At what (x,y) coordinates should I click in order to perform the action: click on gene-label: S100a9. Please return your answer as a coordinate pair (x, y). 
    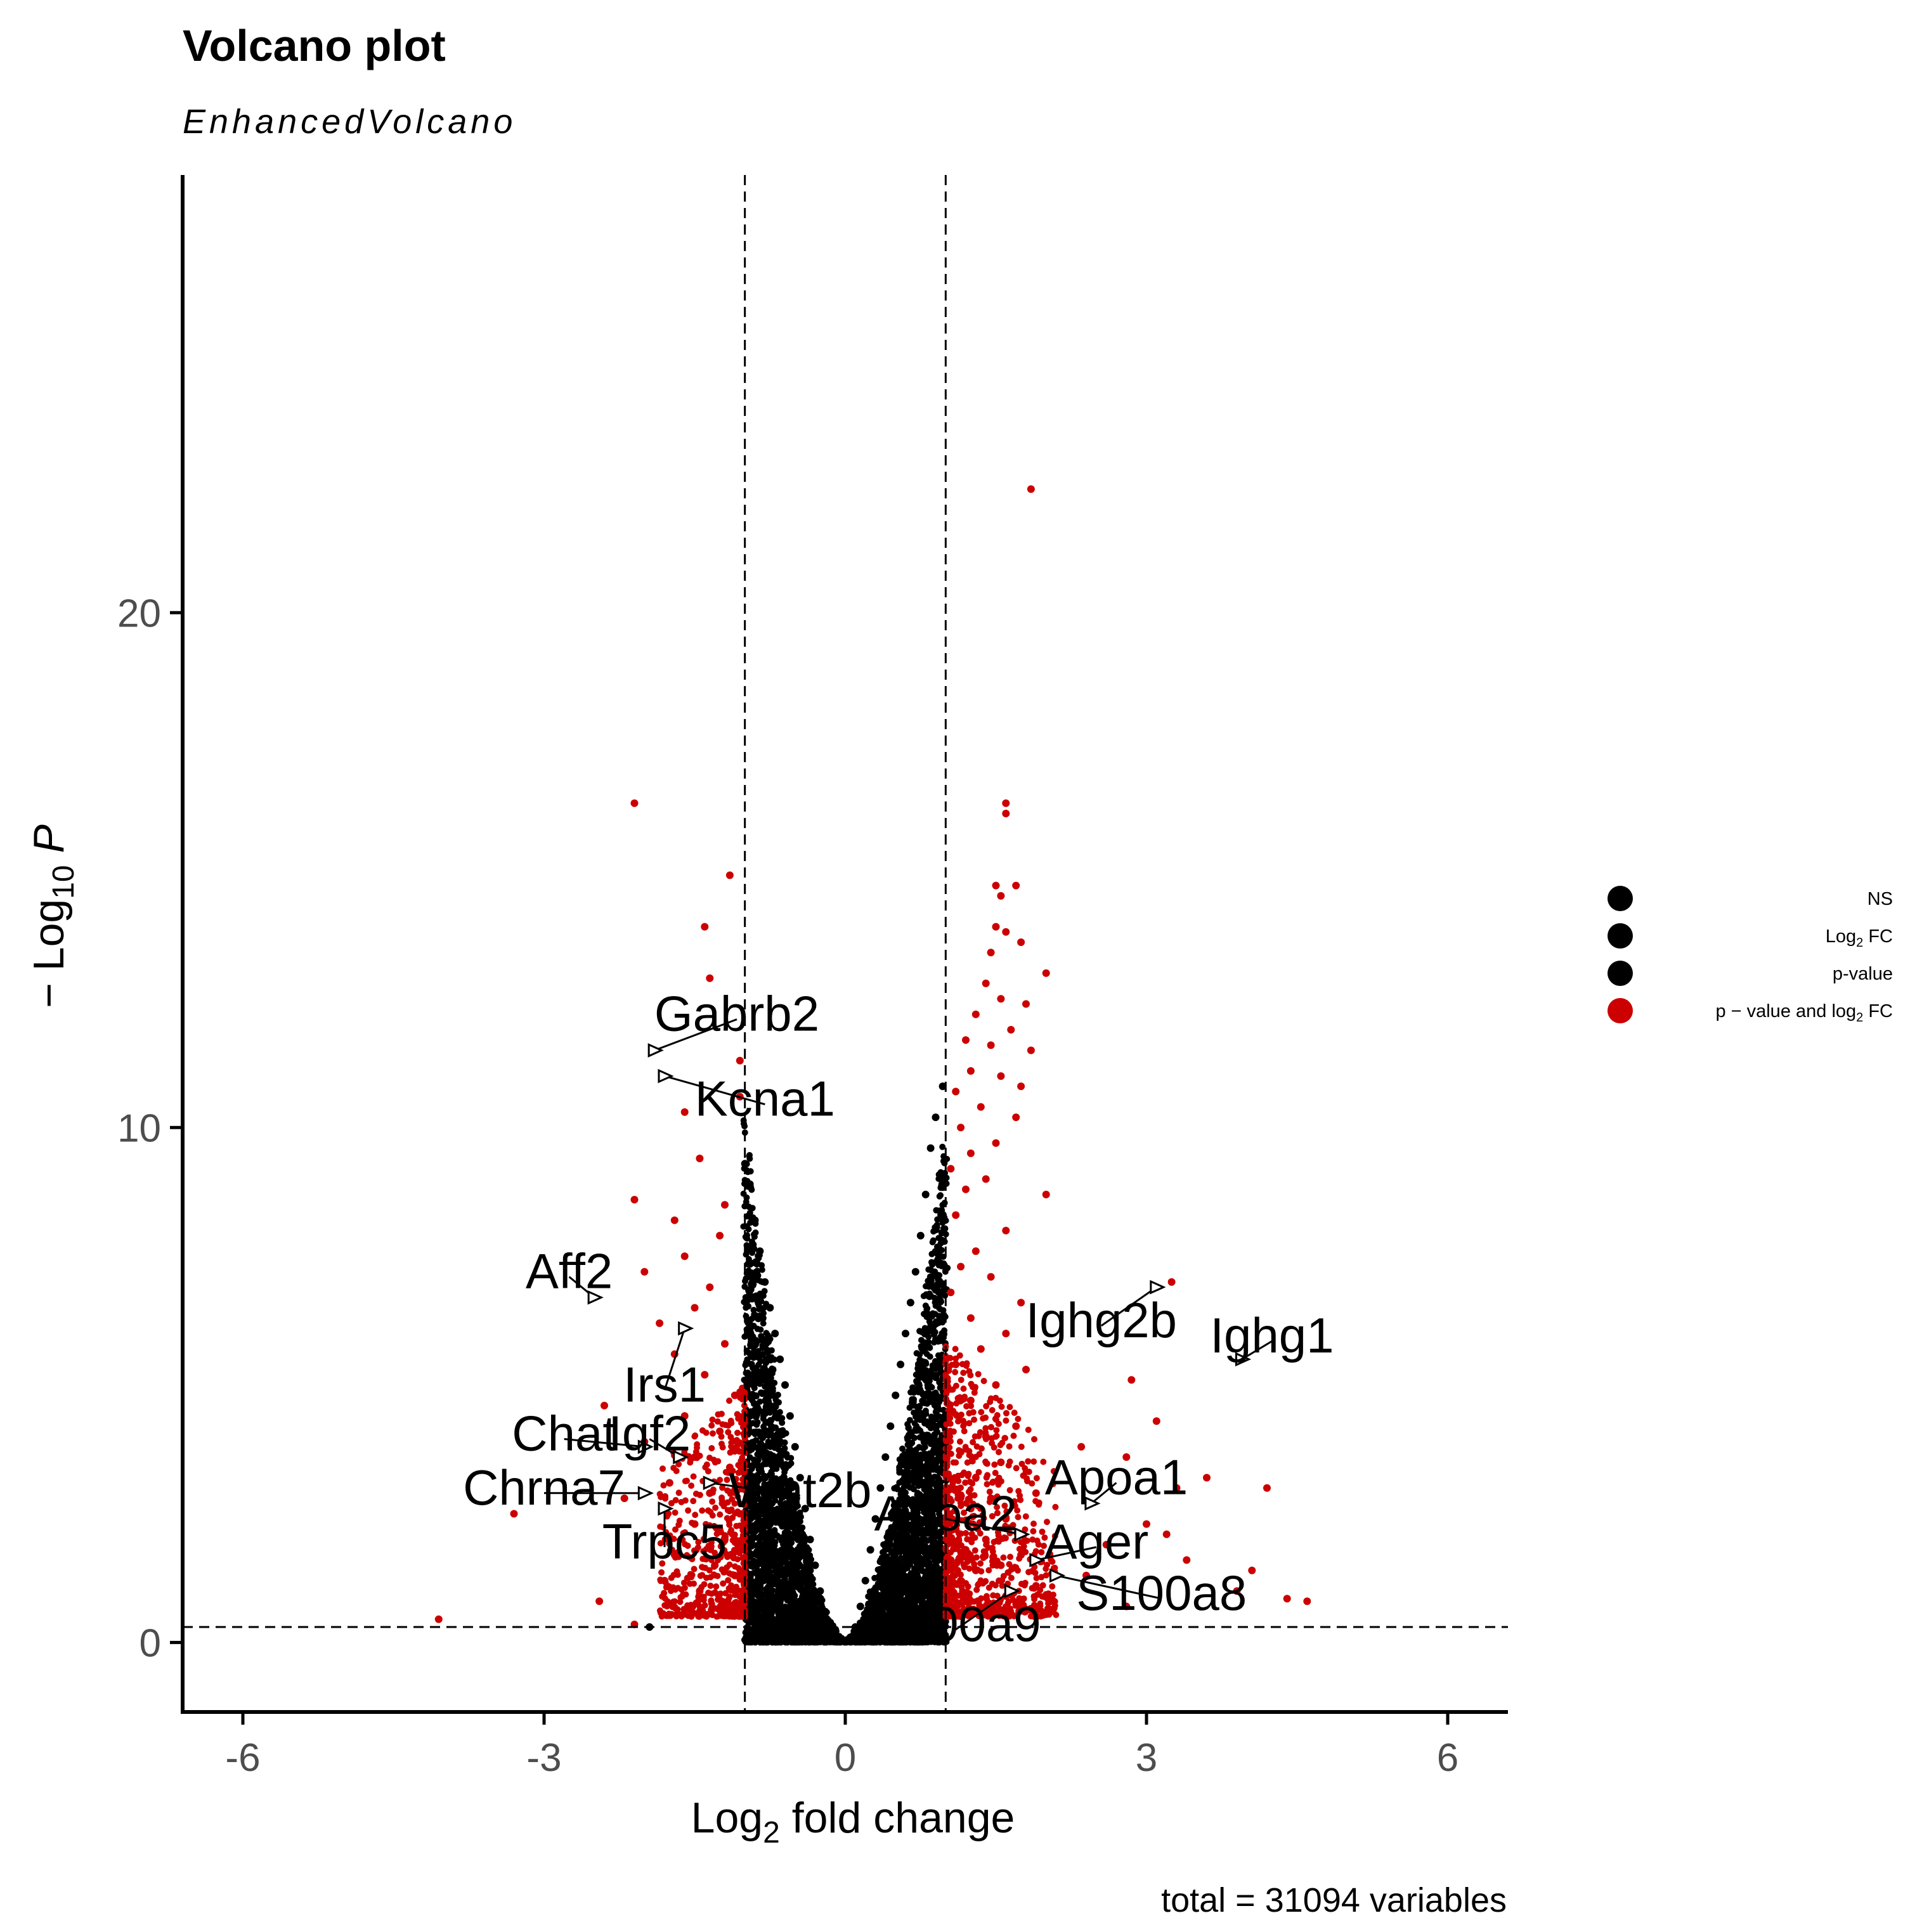
    Looking at the image, I should click on (956, 1624).